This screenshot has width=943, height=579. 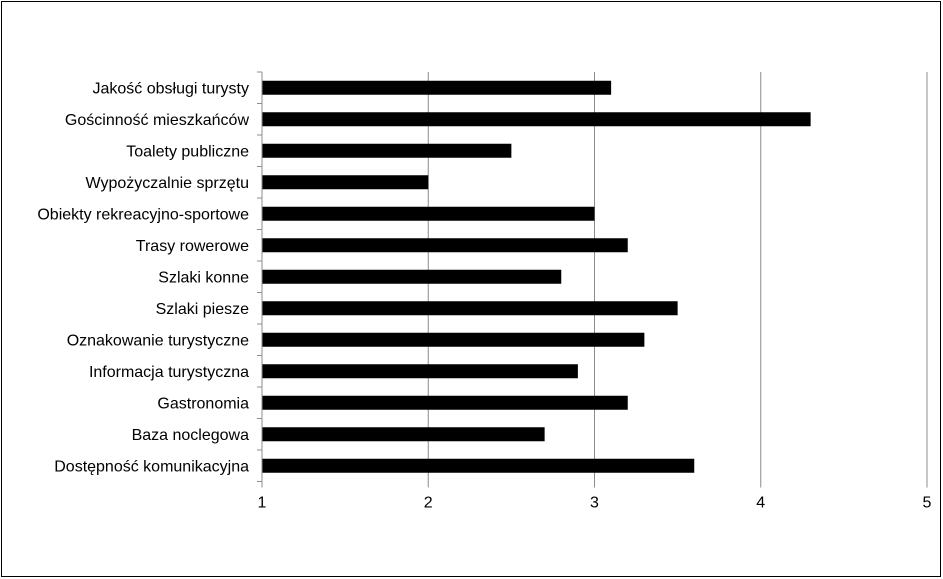 I want to click on category-label: Toalety publiczne, so click(x=187, y=151).